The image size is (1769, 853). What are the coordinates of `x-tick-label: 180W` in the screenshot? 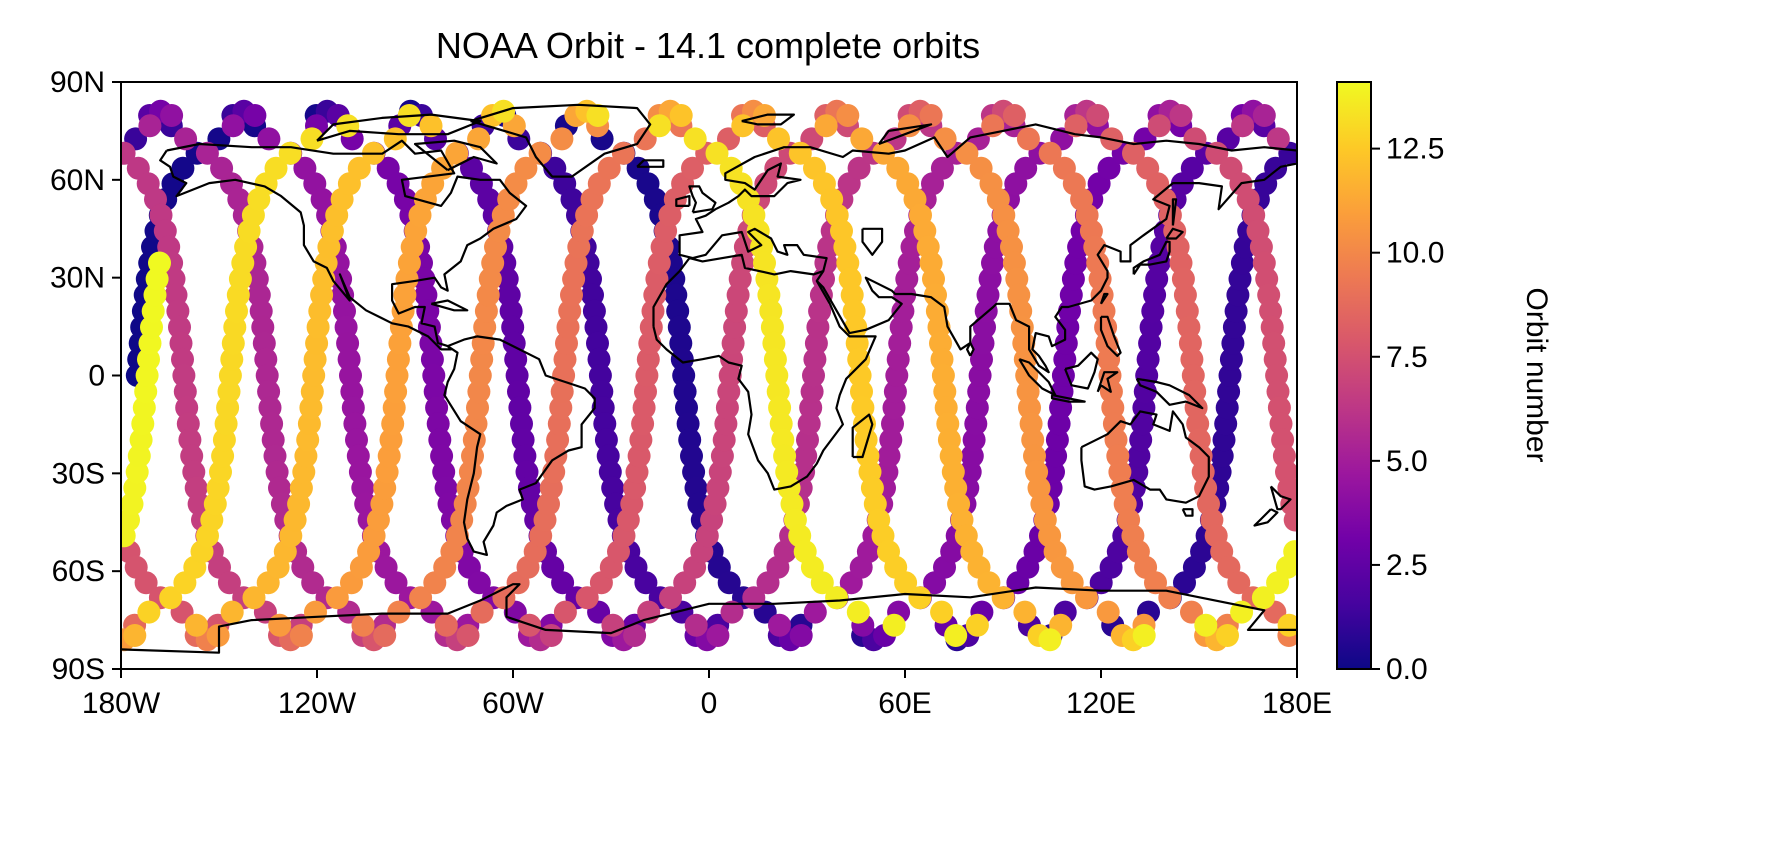 It's located at (121, 703).